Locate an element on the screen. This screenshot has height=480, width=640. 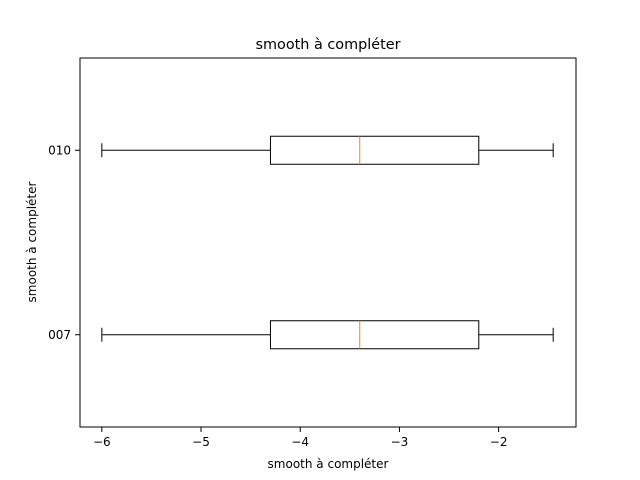
y-tick-label: 007 is located at coordinates (59, 335).